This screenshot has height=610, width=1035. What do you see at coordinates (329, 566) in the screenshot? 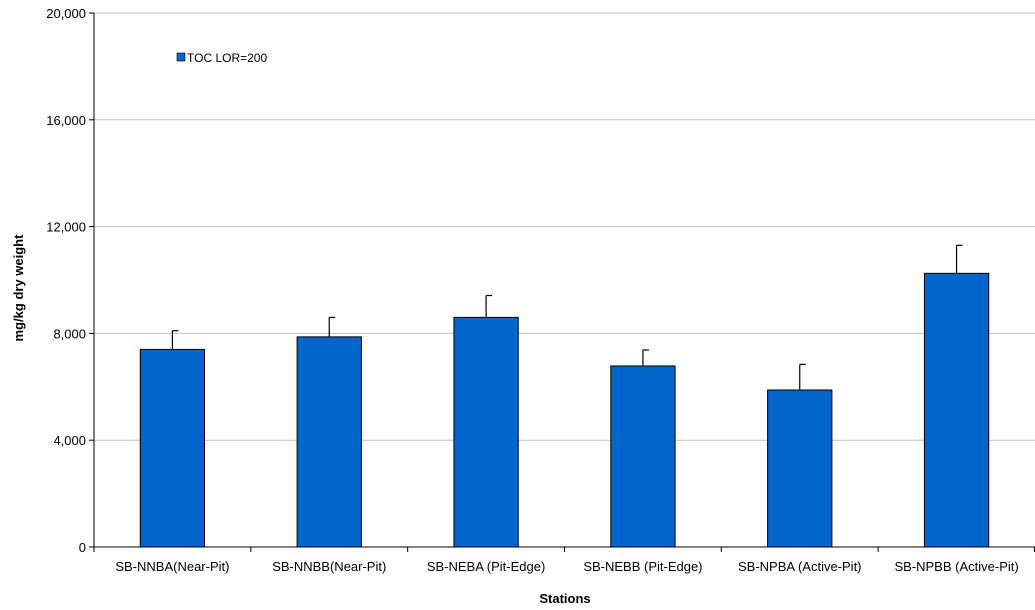
I see `x-tick-label: SB-NNBB(Near-Pit)` at bounding box center [329, 566].